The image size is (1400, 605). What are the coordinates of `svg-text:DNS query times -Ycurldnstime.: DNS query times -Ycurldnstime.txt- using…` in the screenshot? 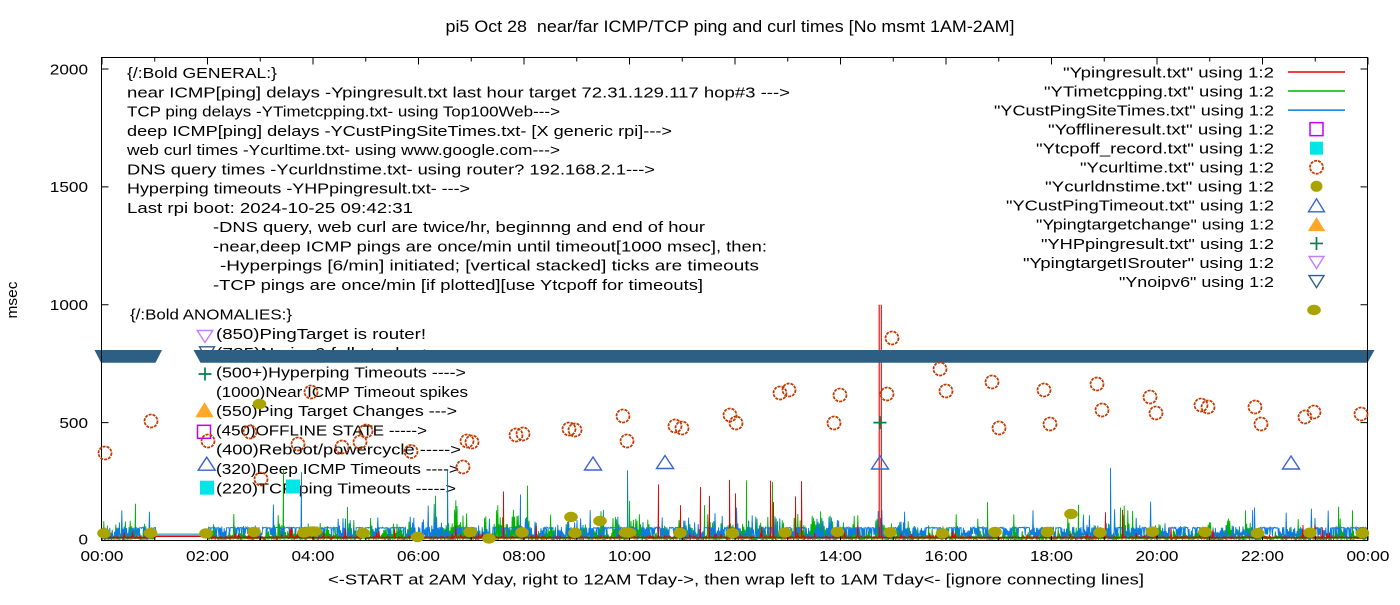 It's located at (391, 169).